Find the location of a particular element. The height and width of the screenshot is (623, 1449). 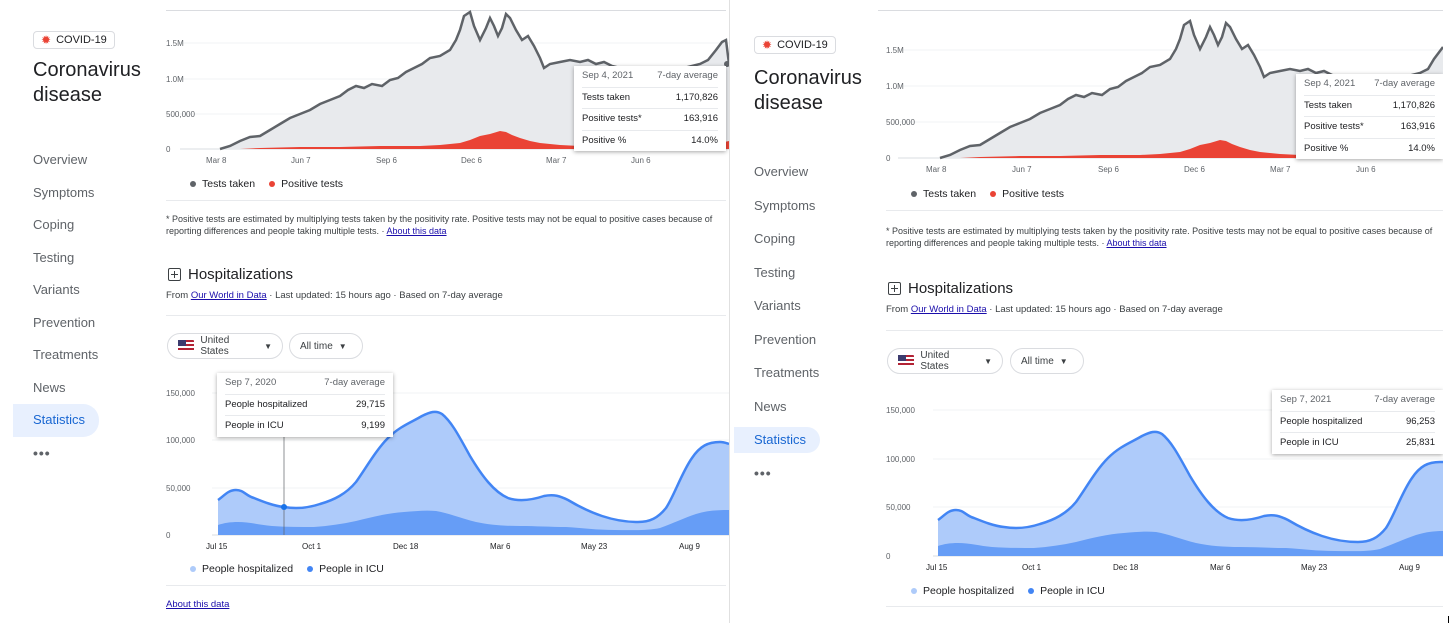

tests-ytick-1-5m: 1.5M is located at coordinates (175, 43).